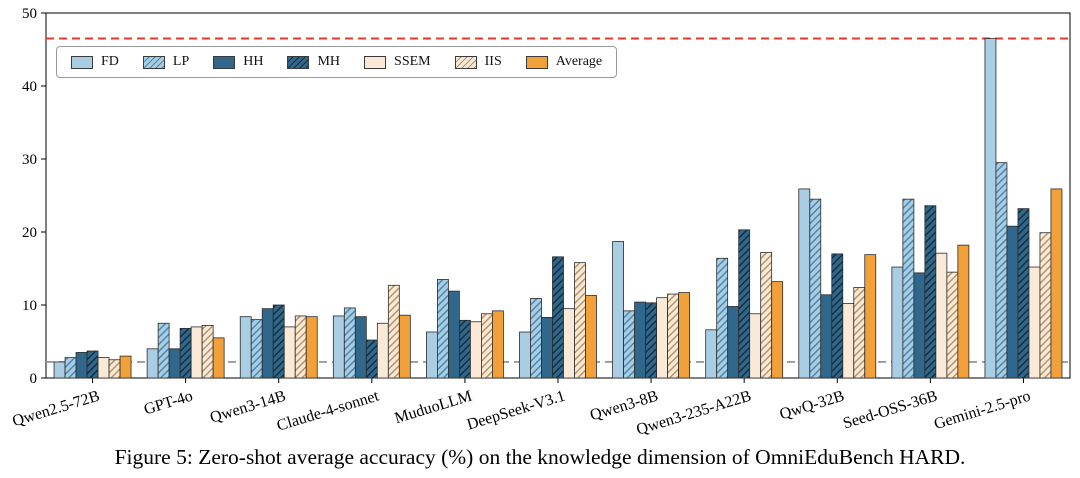  I want to click on legend-item-IIS: IIS, so click(478, 62).